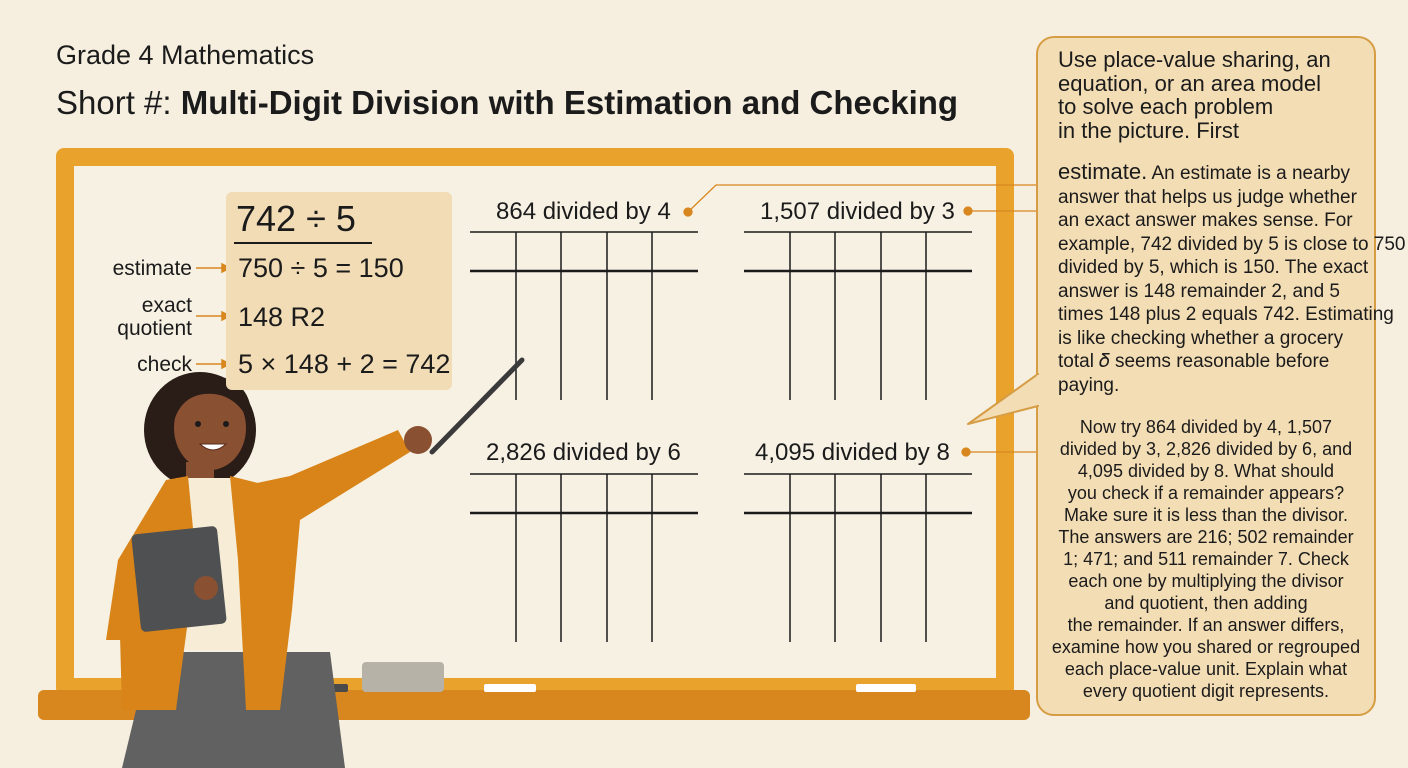 Image resolution: width=1408 pixels, height=768 pixels. I want to click on callout-line: 1; 471; and 511 remainder 7. Check, so click(1206, 559).